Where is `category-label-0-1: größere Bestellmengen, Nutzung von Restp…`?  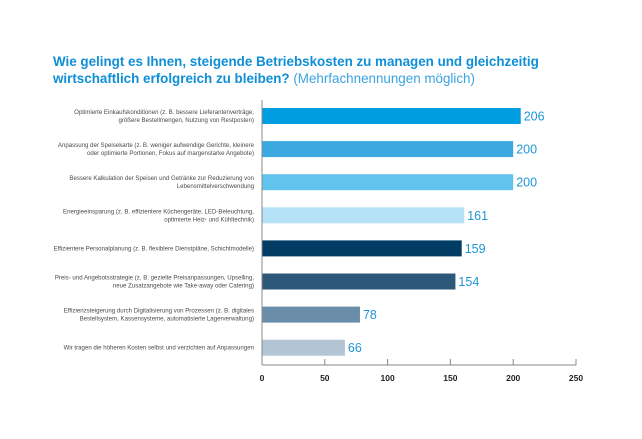 category-label-0-1: größere Bestellmengen, Nutzung von Restp… is located at coordinates (187, 120).